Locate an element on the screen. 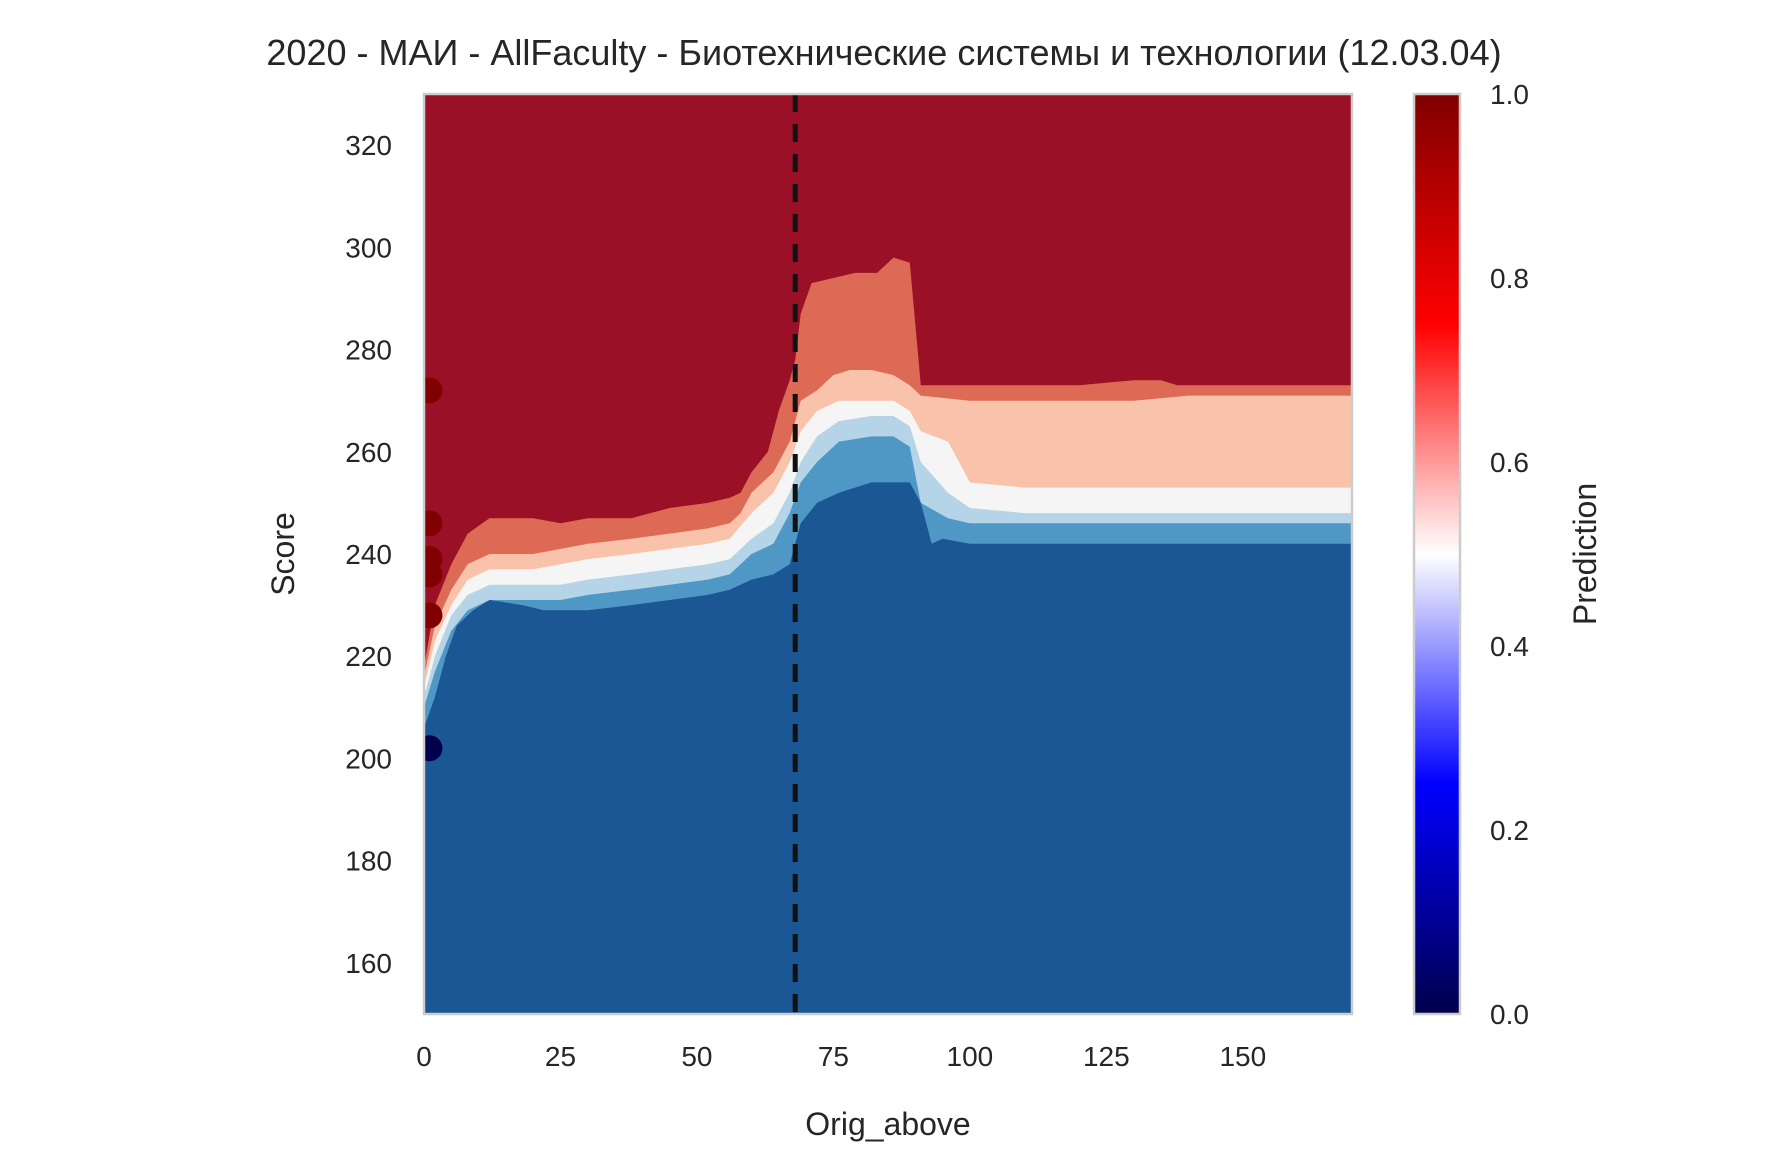 Image resolution: width=1773 pixels, height=1173 pixels. colorbar-tick-label: 0.6 is located at coordinates (1509, 462).